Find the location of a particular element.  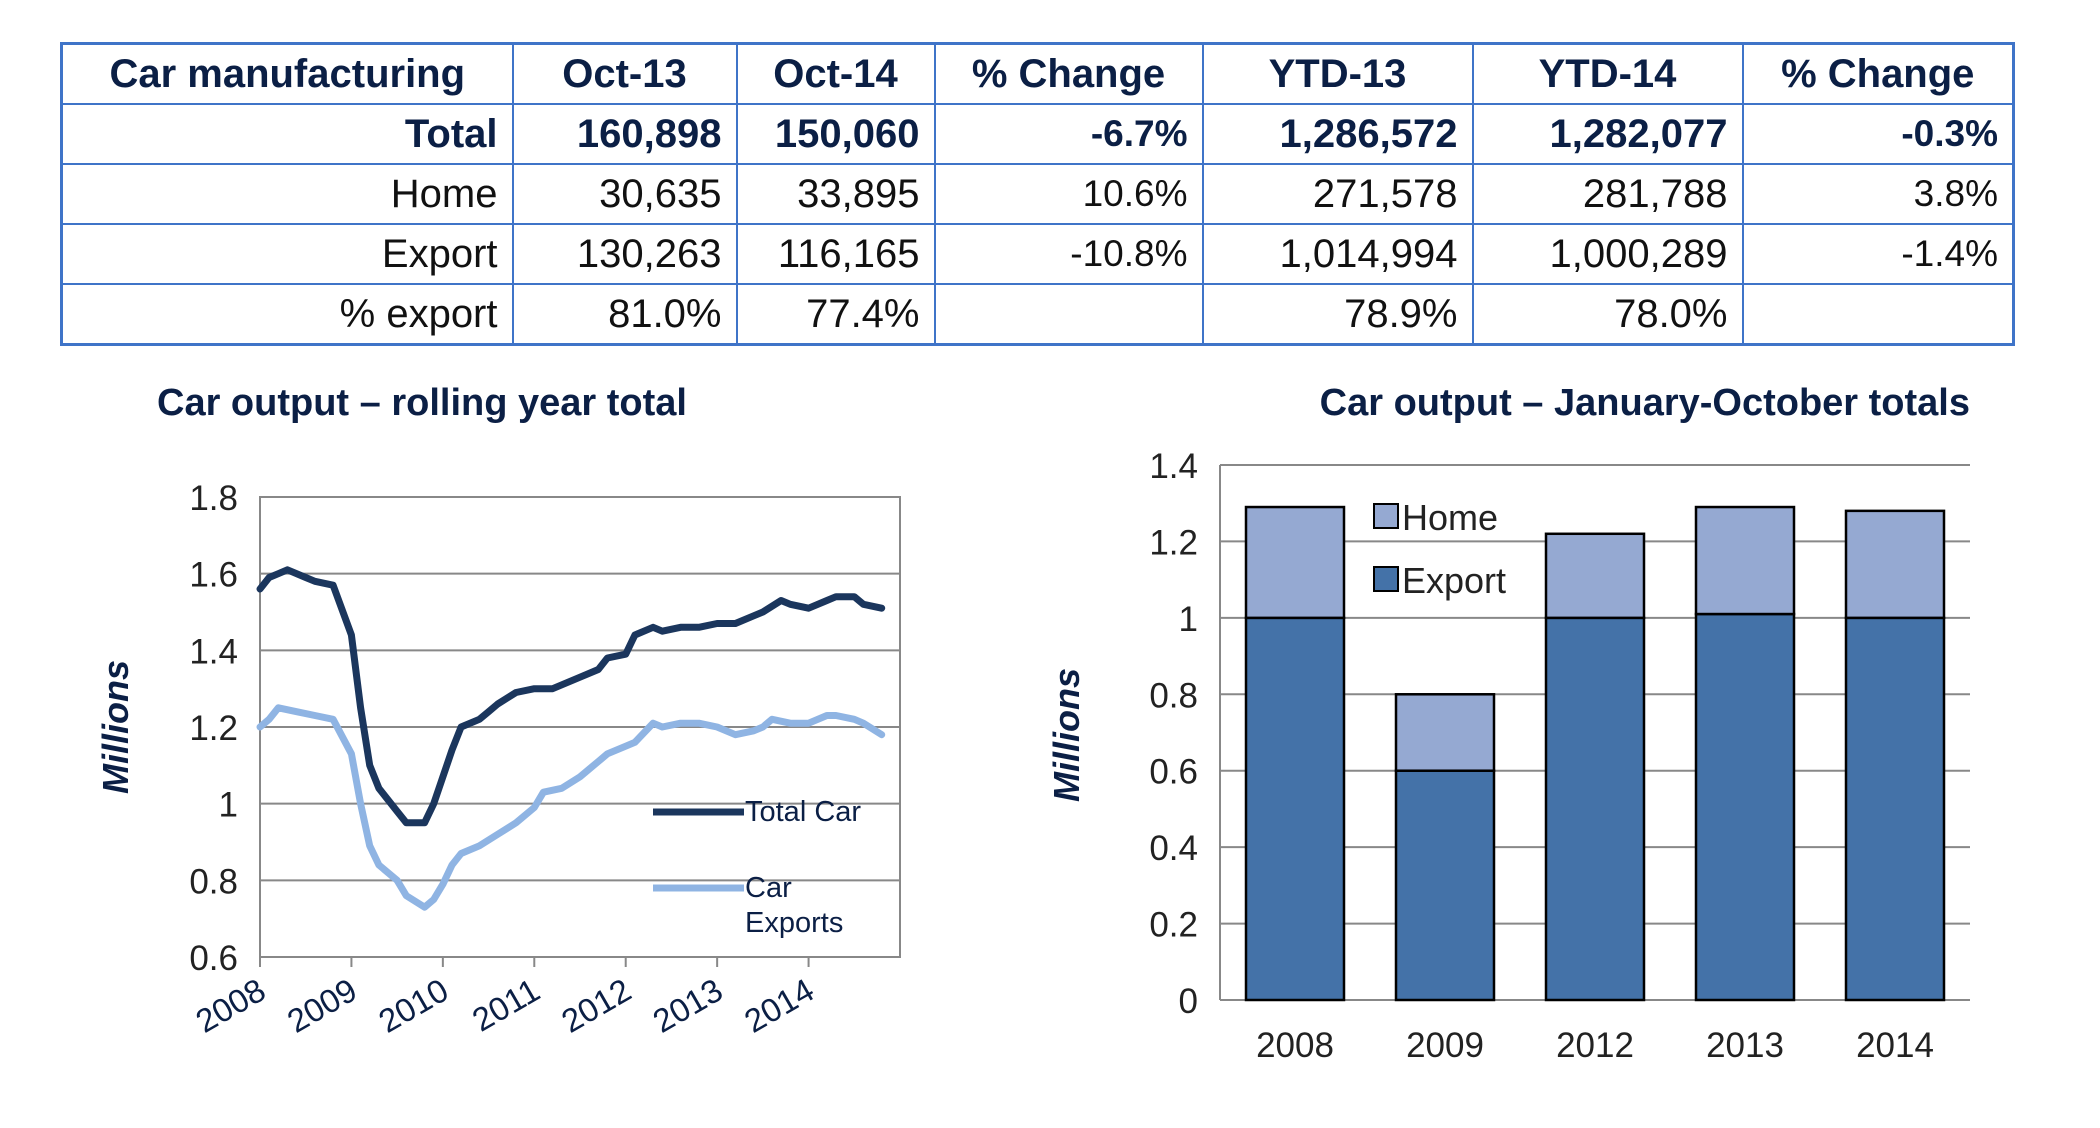

table-cell: -6.7% is located at coordinates (1068, 134).